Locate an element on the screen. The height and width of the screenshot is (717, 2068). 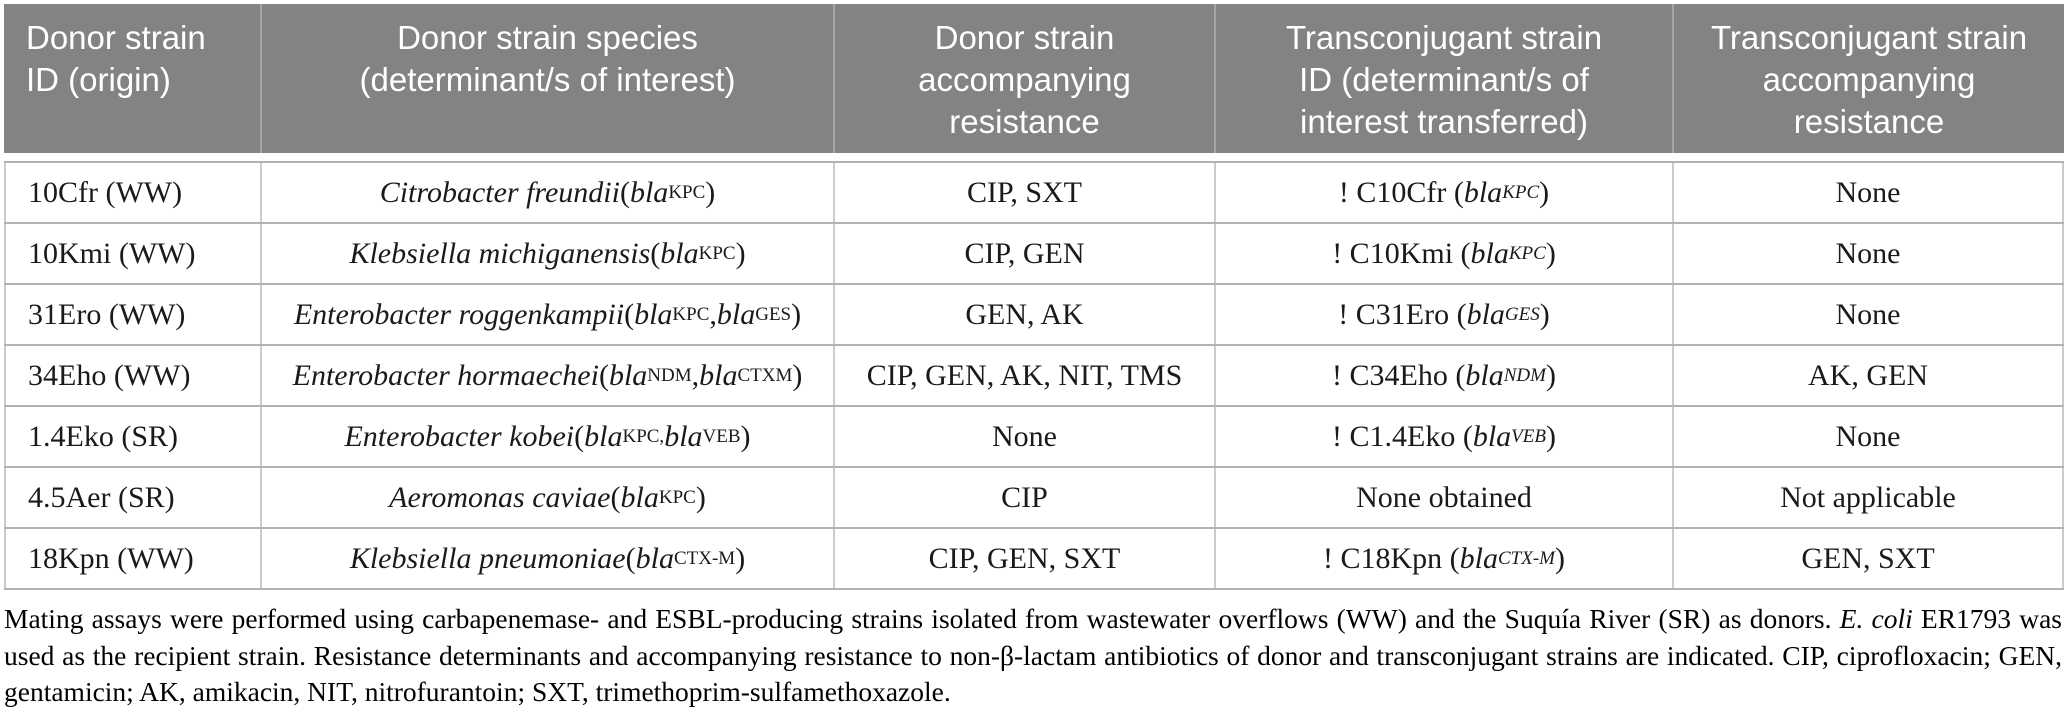
cell-donor-id: 1.4Eko (SR) is located at coordinates (133, 436).